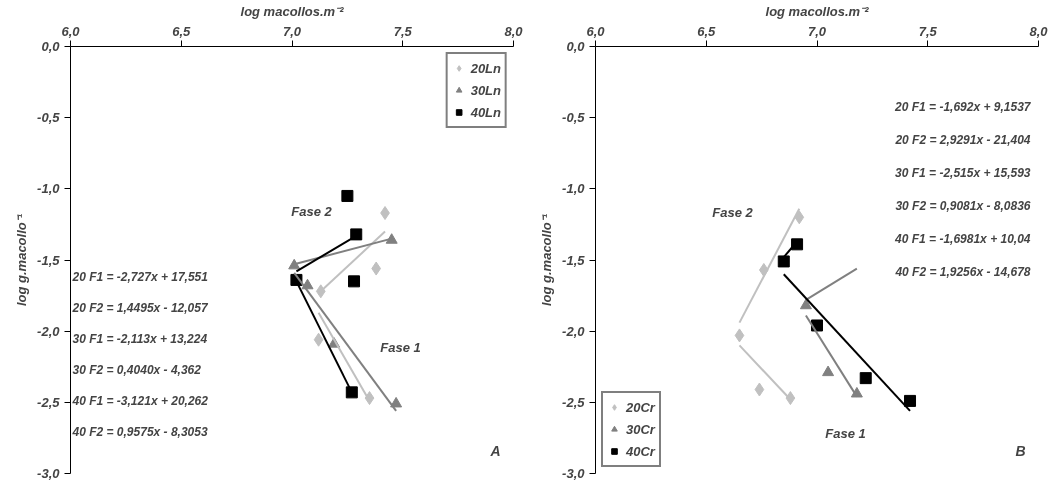 The image size is (1051, 481). Describe the element at coordinates (1020, 450) in the screenshot. I see `text: B` at that location.